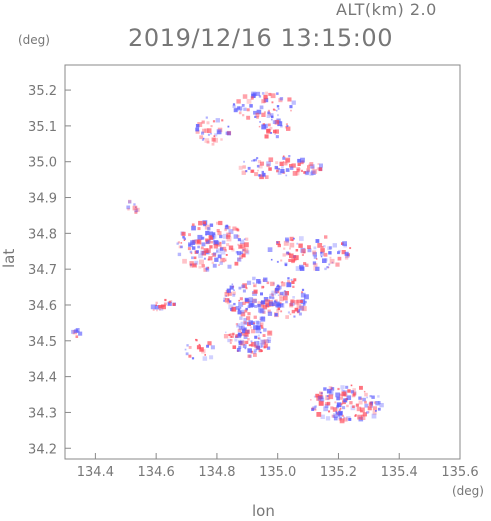 The height and width of the screenshot is (521, 491). What do you see at coordinates (261, 38) in the screenshot?
I see `timestamp-title: 2019/12/16 13:15:00` at bounding box center [261, 38].